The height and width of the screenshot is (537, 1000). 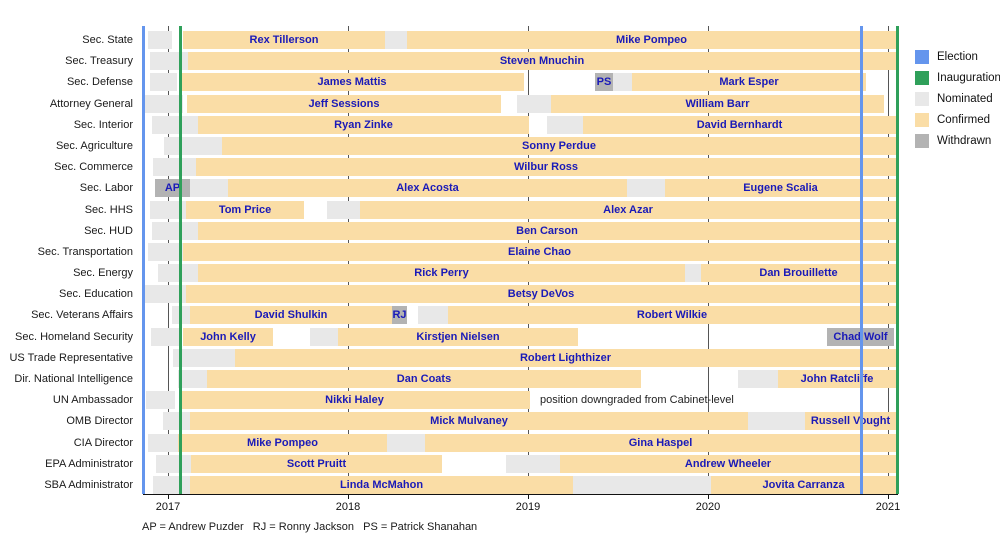 I want to click on legend-item: Nominated, so click(x=957, y=99).